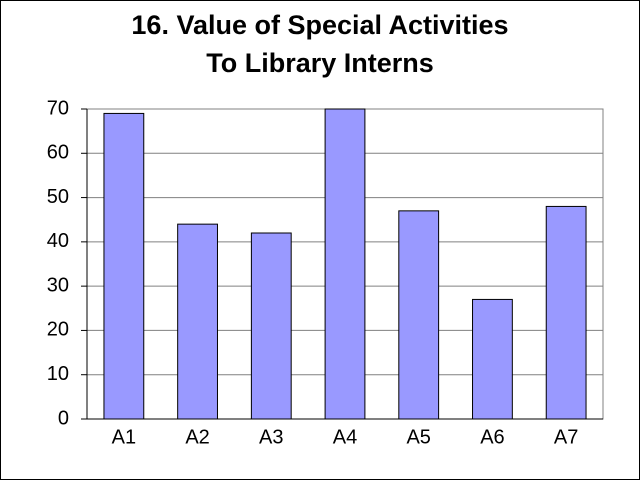 Image resolution: width=640 pixels, height=480 pixels. Describe the element at coordinates (492, 437) in the screenshot. I see `x-tick-label: A6` at that location.